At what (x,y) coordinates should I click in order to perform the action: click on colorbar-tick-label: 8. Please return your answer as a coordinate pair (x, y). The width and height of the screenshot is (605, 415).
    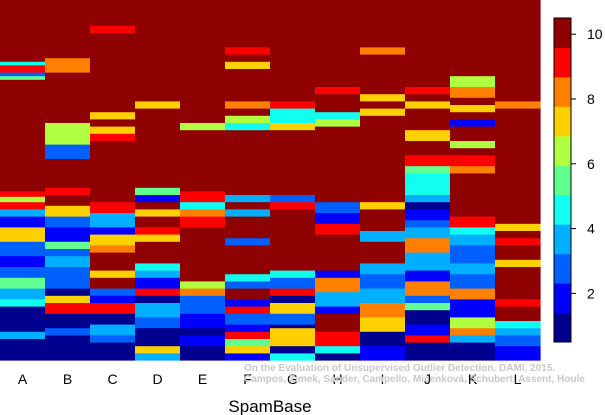
    Looking at the image, I should click on (591, 99).